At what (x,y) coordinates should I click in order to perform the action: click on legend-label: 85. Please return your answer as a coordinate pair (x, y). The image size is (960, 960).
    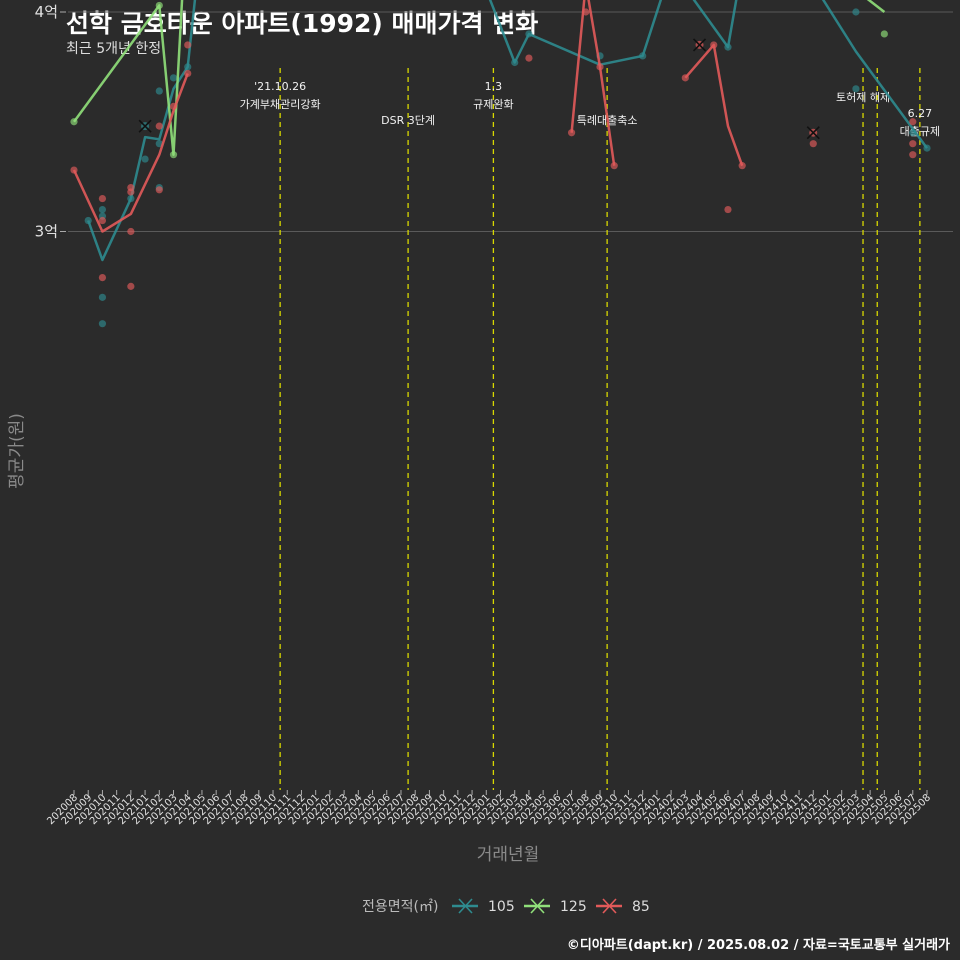
    Looking at the image, I should click on (641, 907).